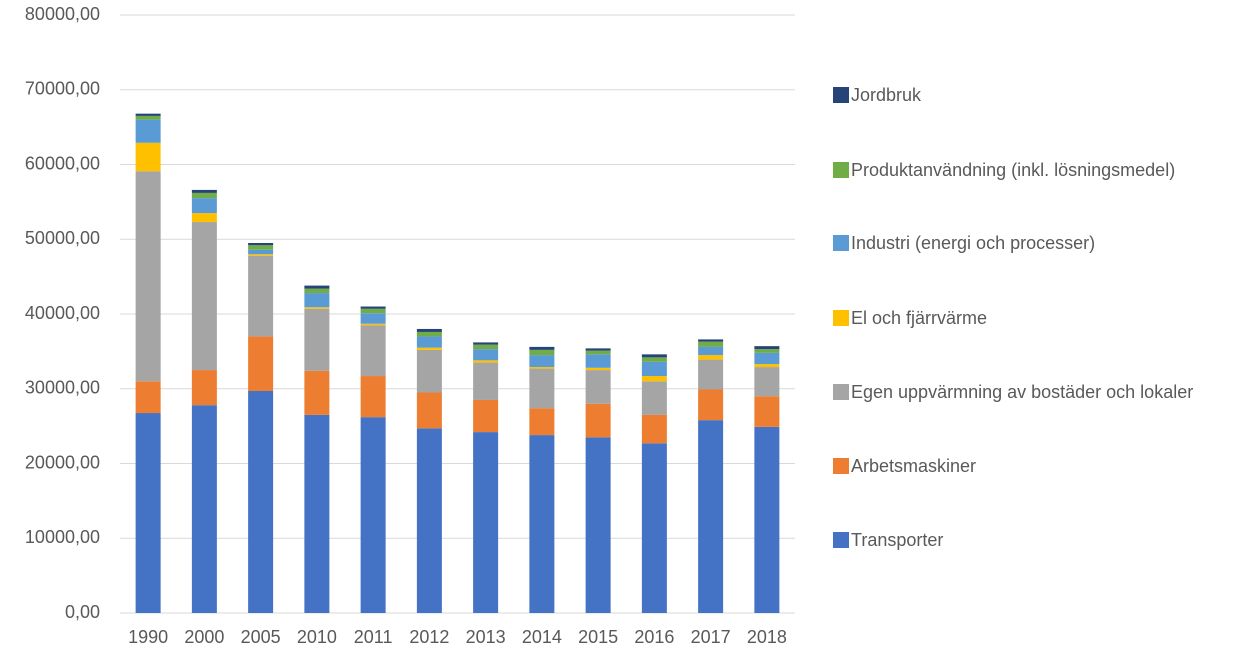  I want to click on y-tick-label: 60000,00, so click(62, 163).